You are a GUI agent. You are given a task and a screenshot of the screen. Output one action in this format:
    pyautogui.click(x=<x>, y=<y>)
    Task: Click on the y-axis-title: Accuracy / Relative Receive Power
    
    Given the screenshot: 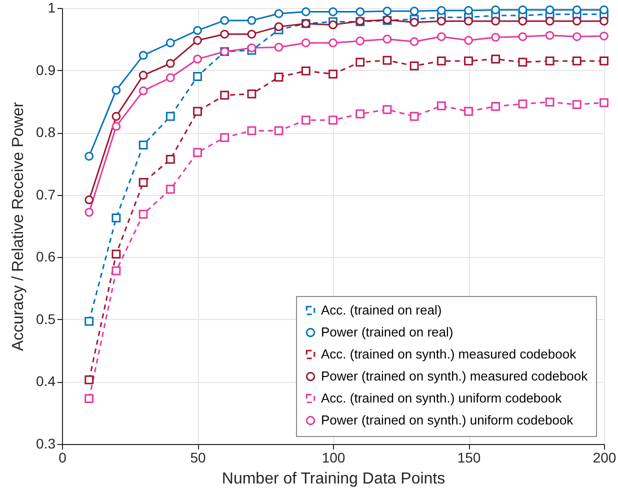 What is the action you would take?
    pyautogui.click(x=19, y=226)
    